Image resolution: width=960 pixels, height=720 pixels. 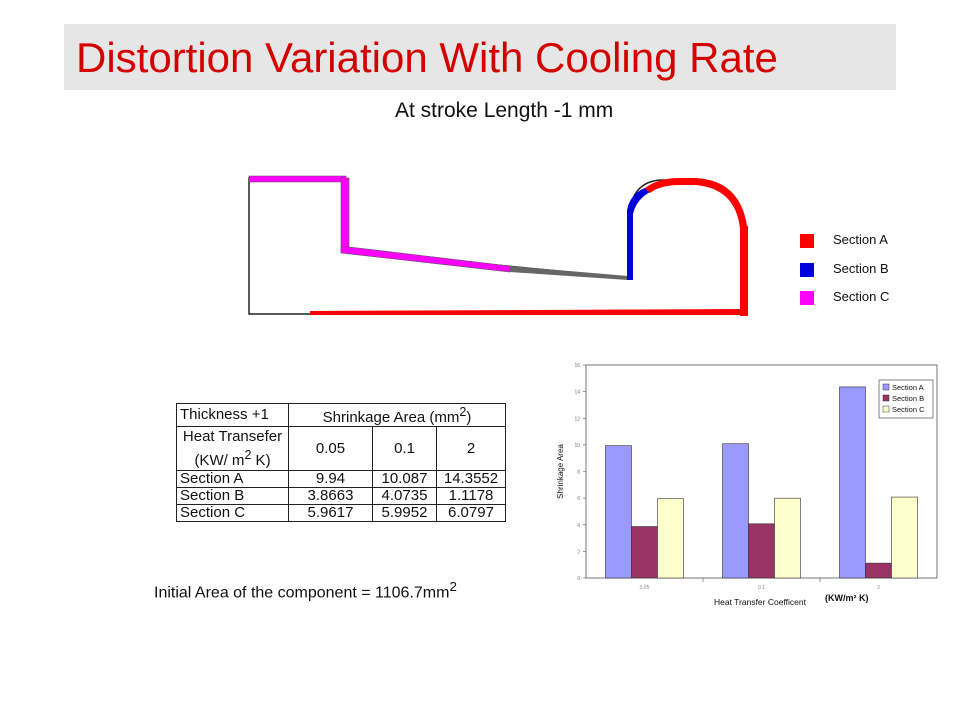 What do you see at coordinates (330, 448) in the screenshot?
I see `table-coef-0: 0.05` at bounding box center [330, 448].